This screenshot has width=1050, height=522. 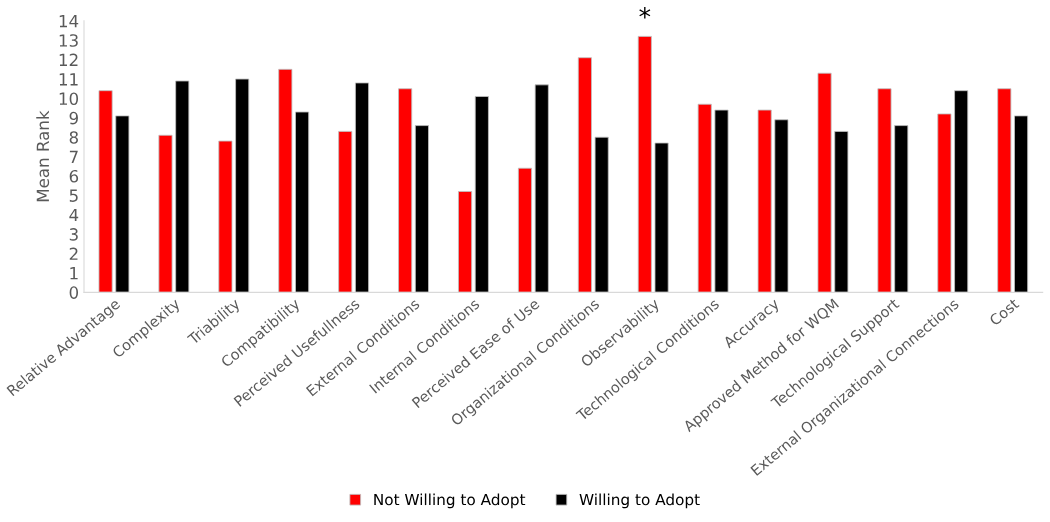 I want to click on y-tick-label: 4, so click(x=74, y=215).